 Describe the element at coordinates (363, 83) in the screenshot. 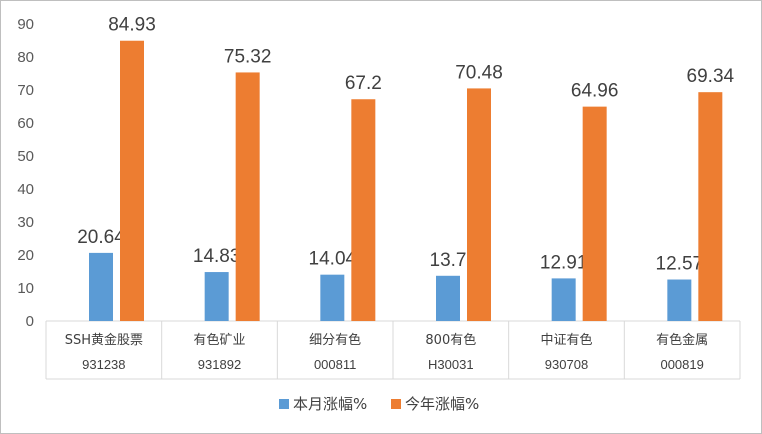

I see `data-label: 67.2` at that location.